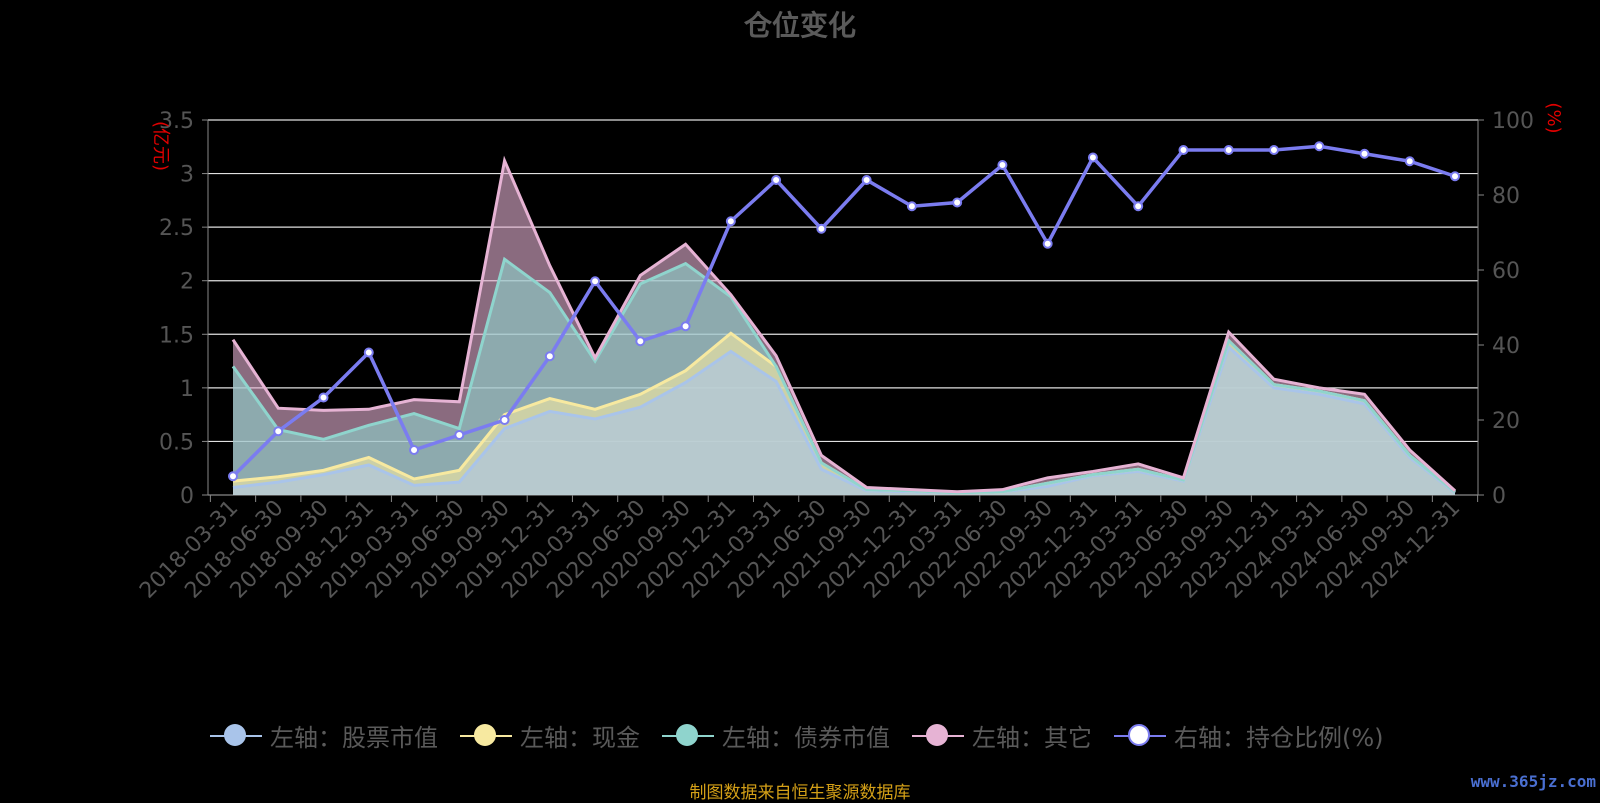 Image resolution: width=1600 pixels, height=803 pixels. I want to click on legend-marker-cash, so click(486, 736).